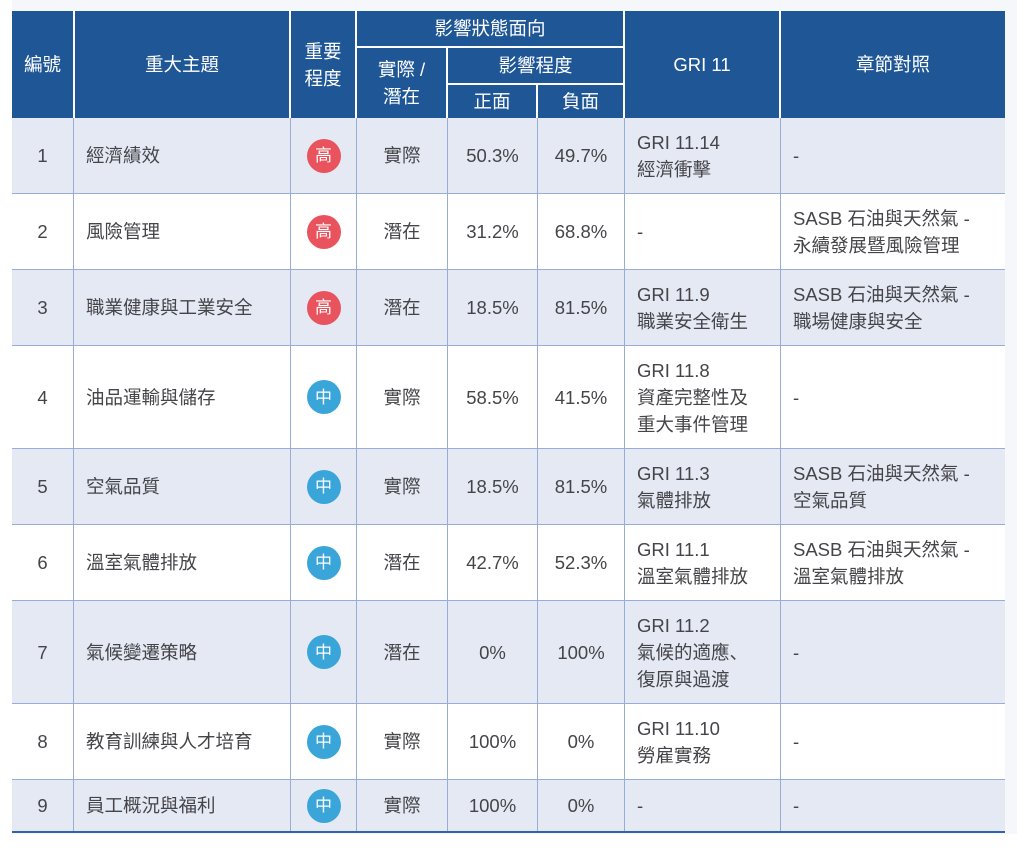  What do you see at coordinates (323, 64) in the screenshot?
I see `header-cell-importance: 重要程度` at bounding box center [323, 64].